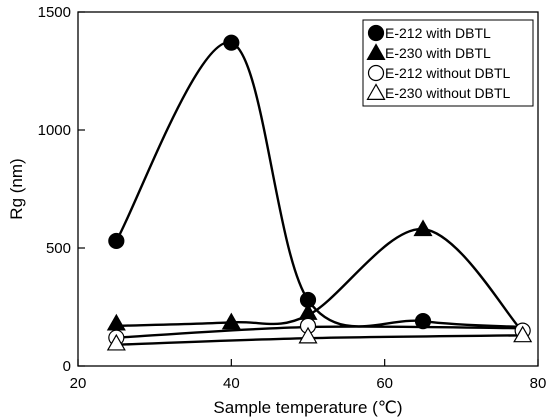 Image resolution: width=550 pixels, height=420 pixels. Describe the element at coordinates (58, 248) in the screenshot. I see `y-tick-label: 500` at that location.